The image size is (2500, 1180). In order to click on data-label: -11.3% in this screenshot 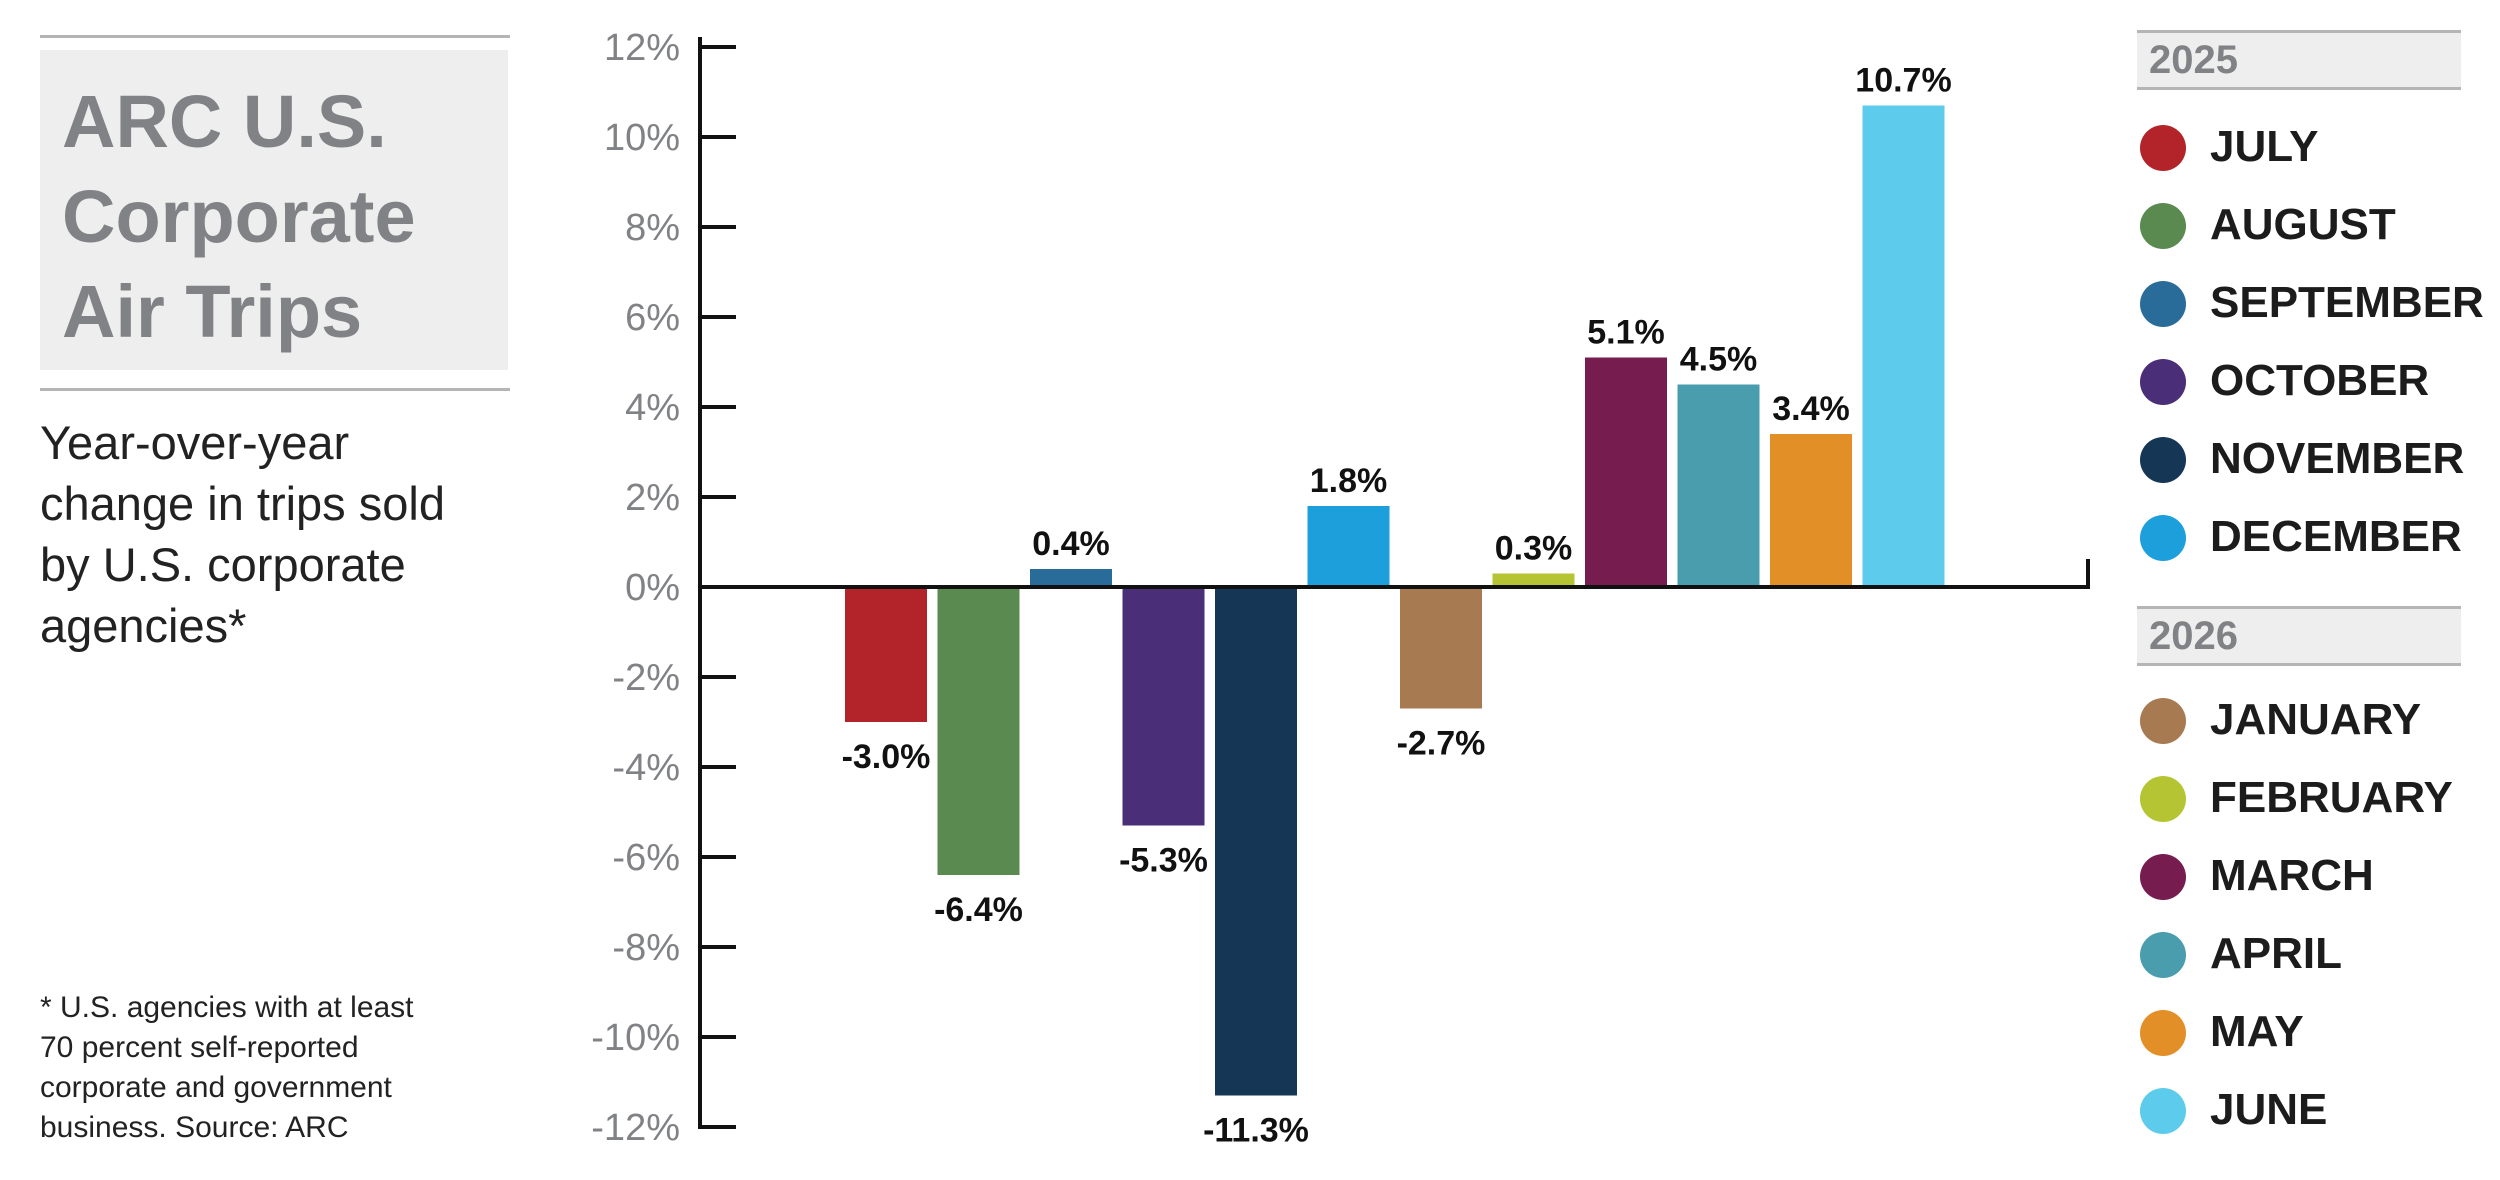, I will do `click(1256, 1131)`.